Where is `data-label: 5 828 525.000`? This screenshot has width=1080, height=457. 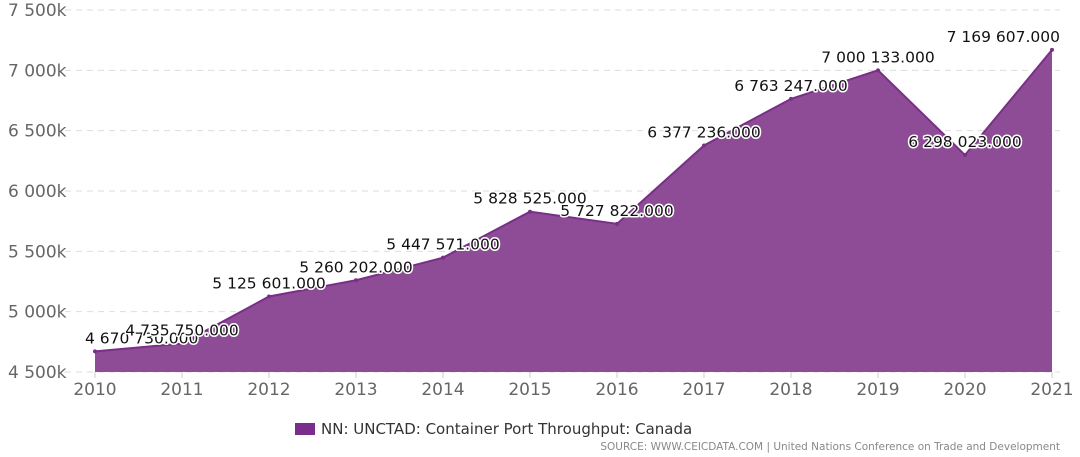
data-label: 5 828 525.000 is located at coordinates (529, 199).